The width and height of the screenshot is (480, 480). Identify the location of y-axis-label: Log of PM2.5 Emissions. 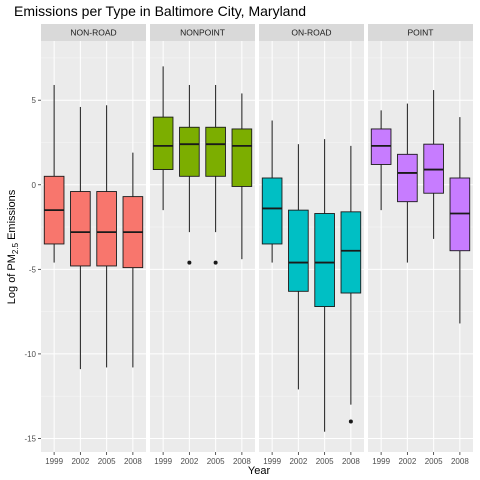
(13, 246).